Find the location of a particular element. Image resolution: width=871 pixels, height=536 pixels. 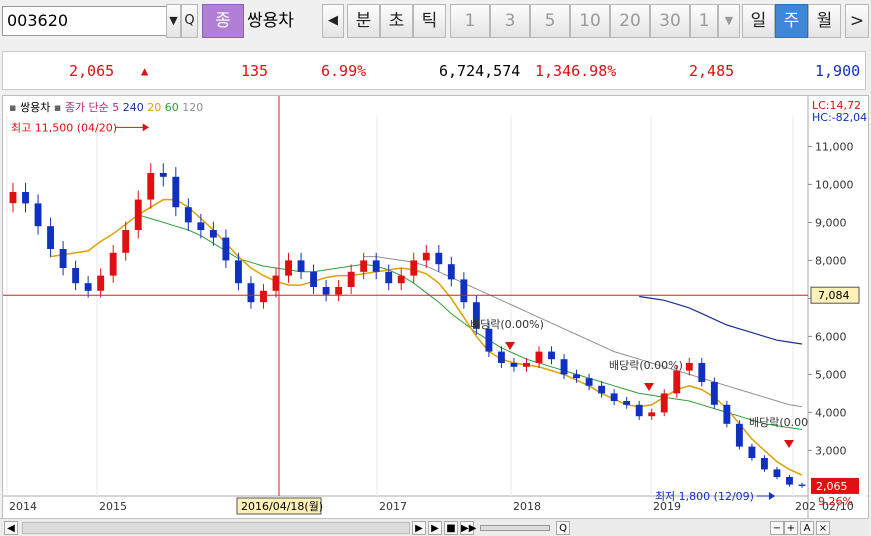

current-rate-label: 9.26% is located at coordinates (835, 501).